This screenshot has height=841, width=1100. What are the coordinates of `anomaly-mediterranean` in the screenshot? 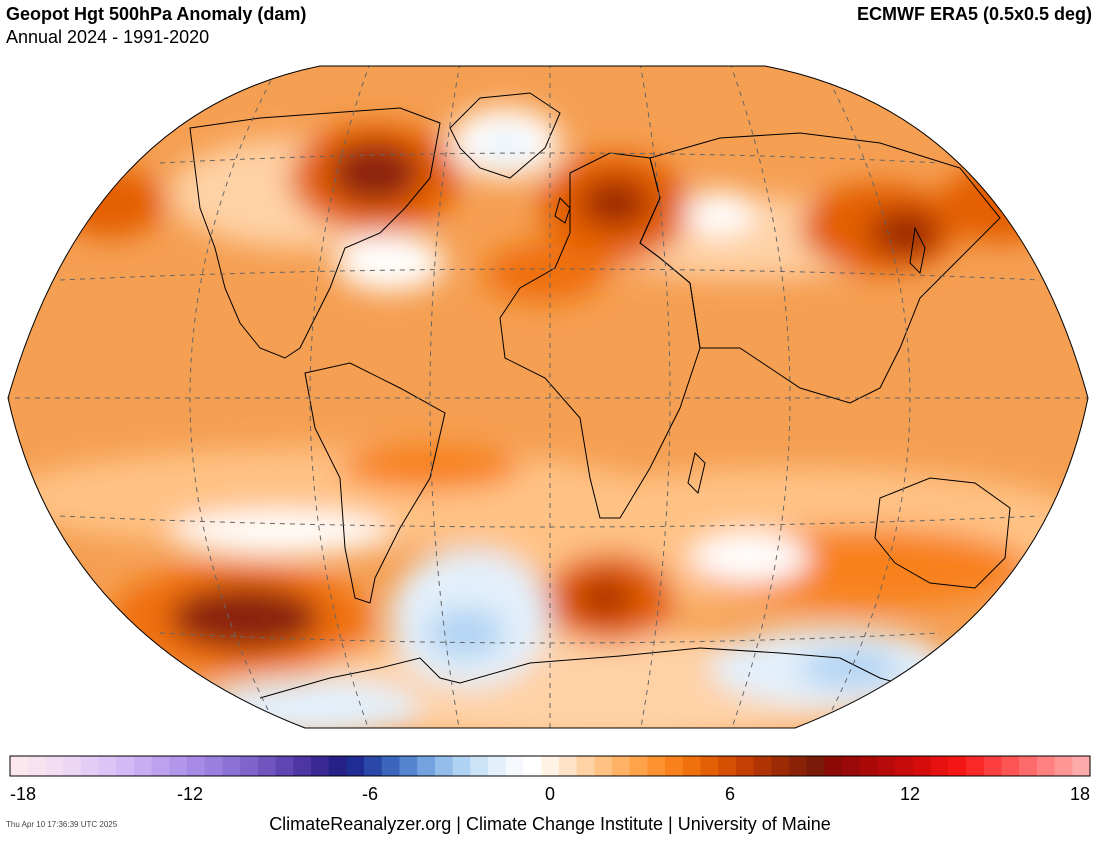 It's located at (545, 273).